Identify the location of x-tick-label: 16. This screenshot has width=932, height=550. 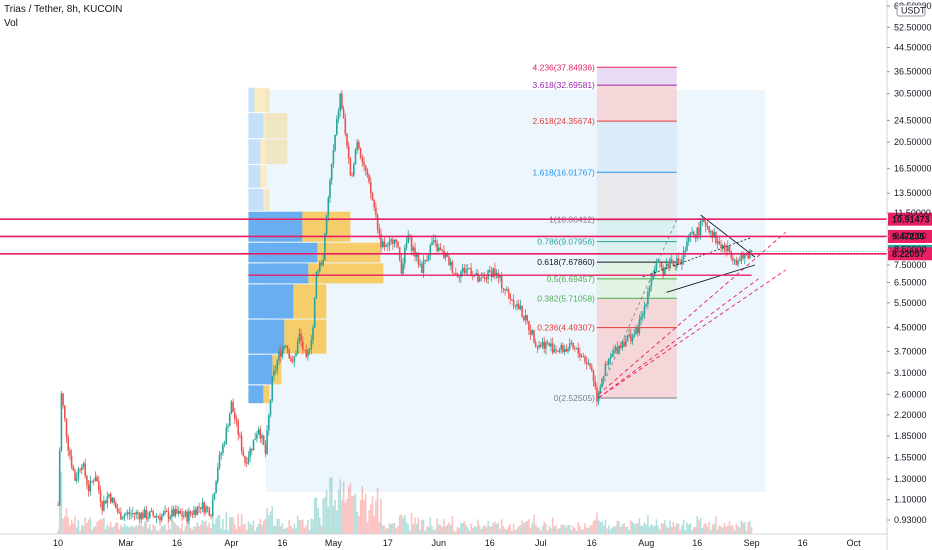
(490, 543).